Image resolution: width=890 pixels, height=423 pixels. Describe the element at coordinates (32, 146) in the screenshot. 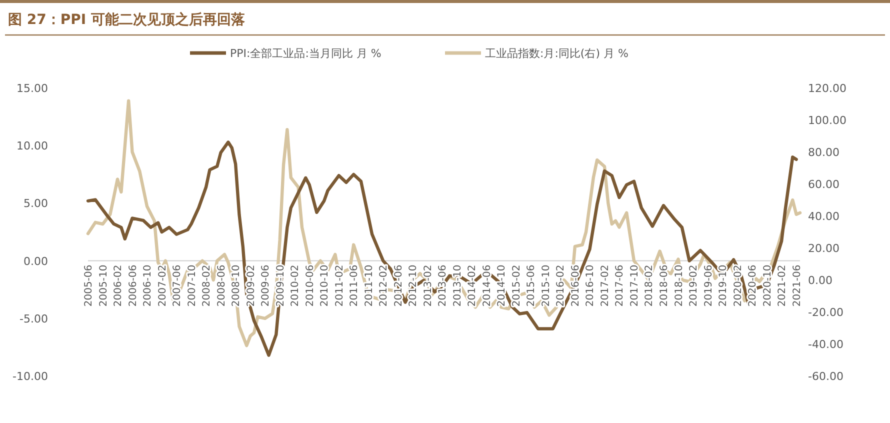

I see `y-tick-label: 10.00` at that location.